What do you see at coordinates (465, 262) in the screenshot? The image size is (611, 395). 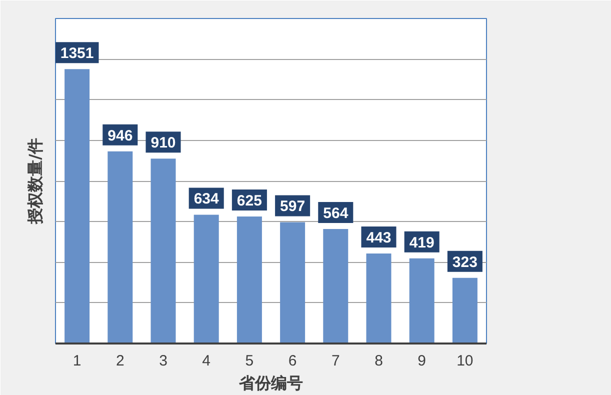 I see `data-label: 323` at bounding box center [465, 262].